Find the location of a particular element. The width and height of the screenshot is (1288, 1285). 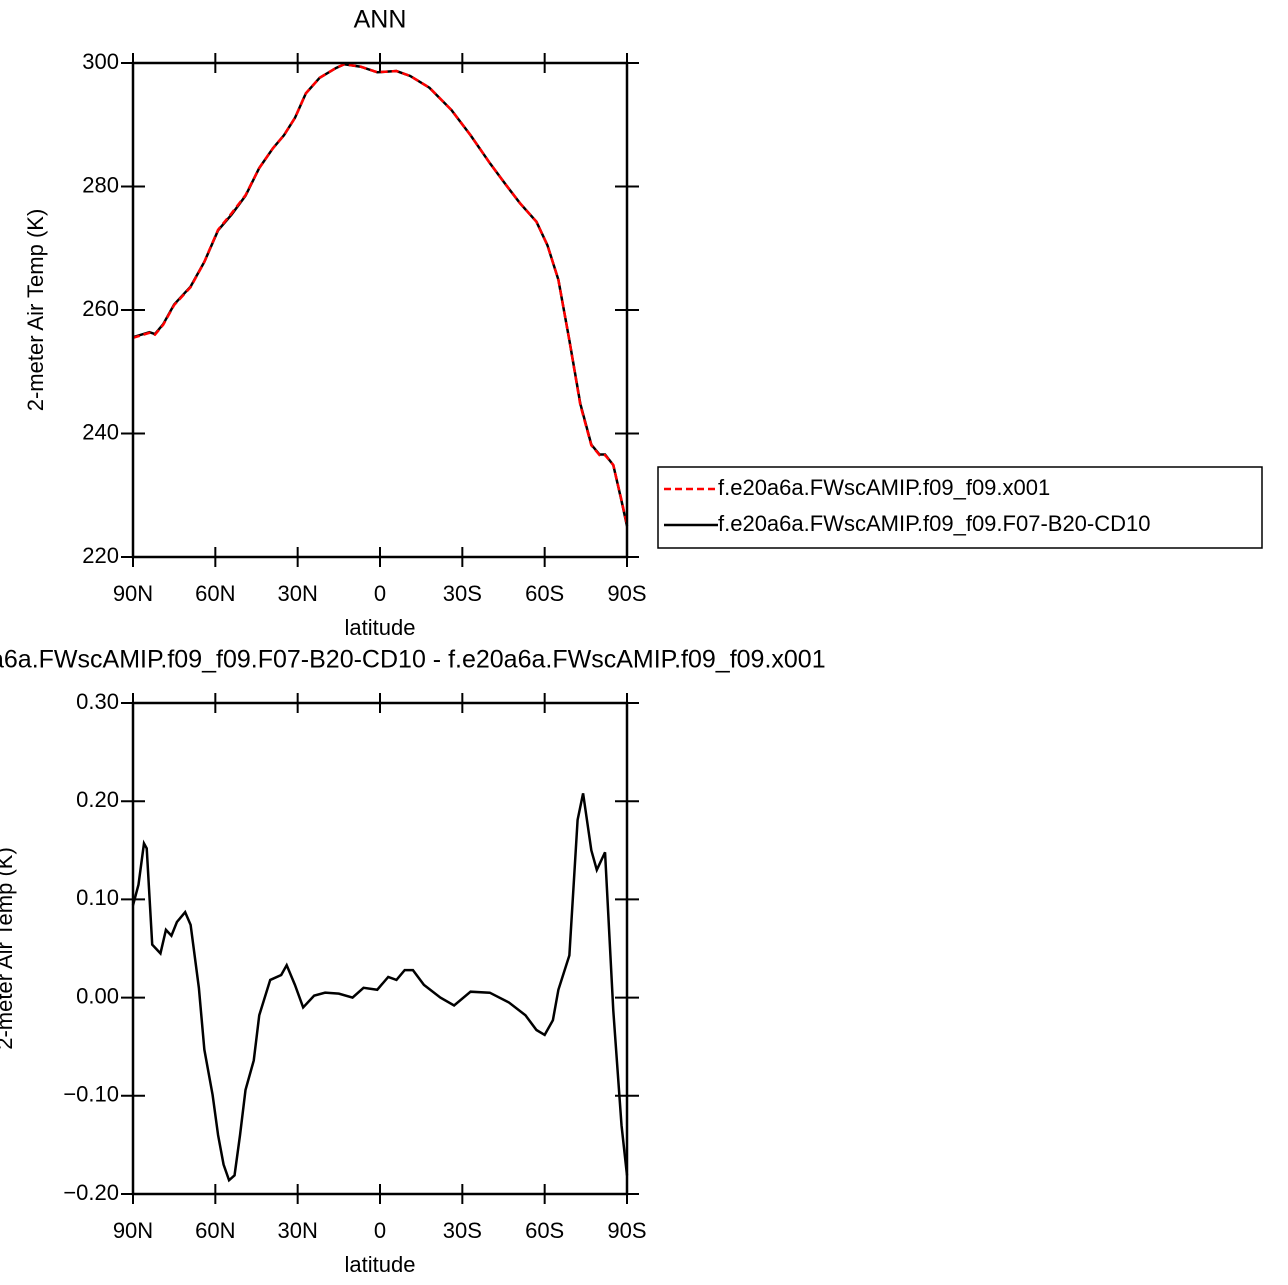

y-tick-label: −0.10 is located at coordinates (91, 1094).